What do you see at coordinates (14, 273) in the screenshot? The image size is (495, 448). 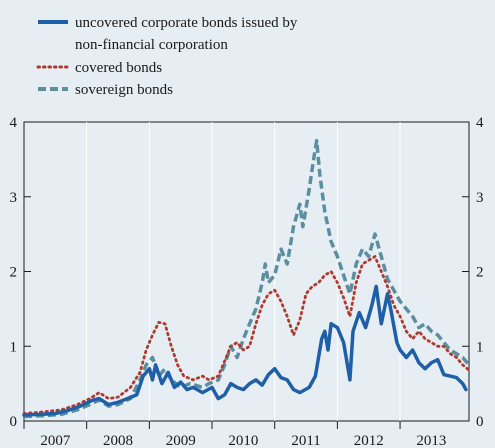 I see `y-tick-label-left-2: 2` at bounding box center [14, 273].